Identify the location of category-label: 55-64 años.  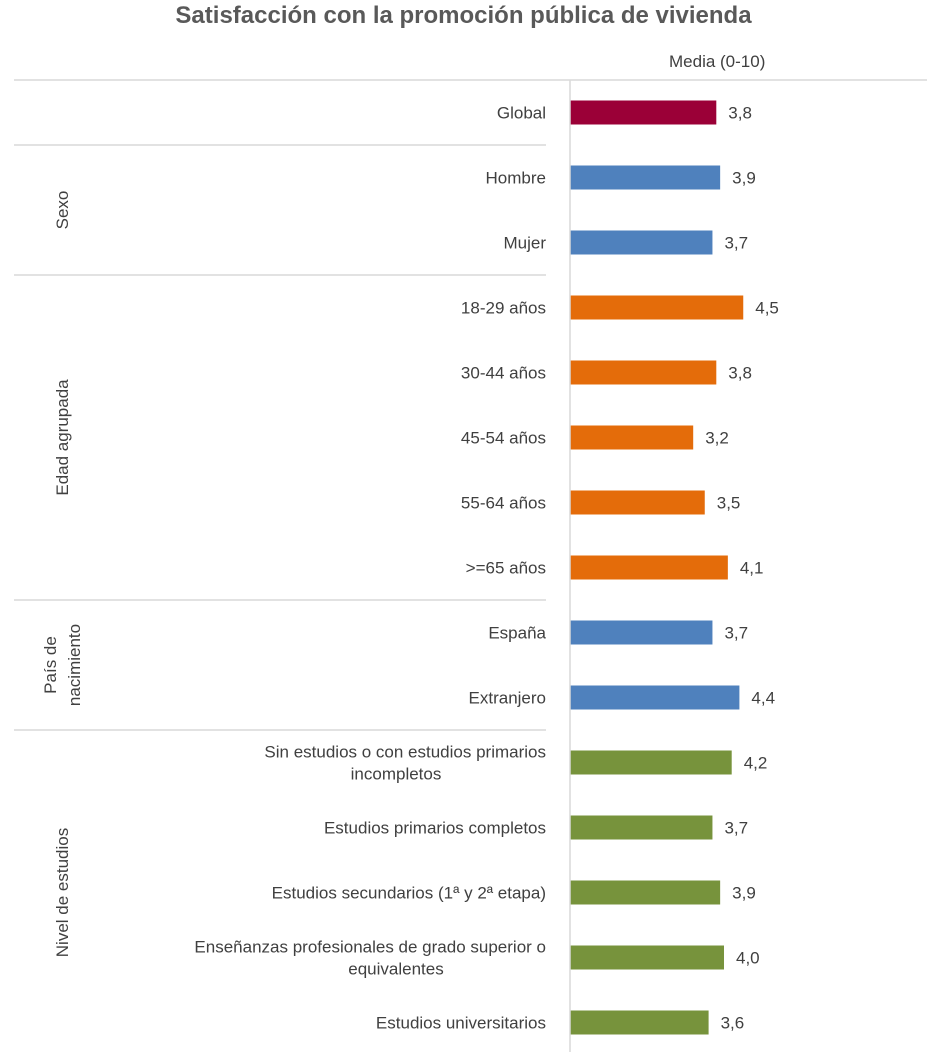
(503, 503).